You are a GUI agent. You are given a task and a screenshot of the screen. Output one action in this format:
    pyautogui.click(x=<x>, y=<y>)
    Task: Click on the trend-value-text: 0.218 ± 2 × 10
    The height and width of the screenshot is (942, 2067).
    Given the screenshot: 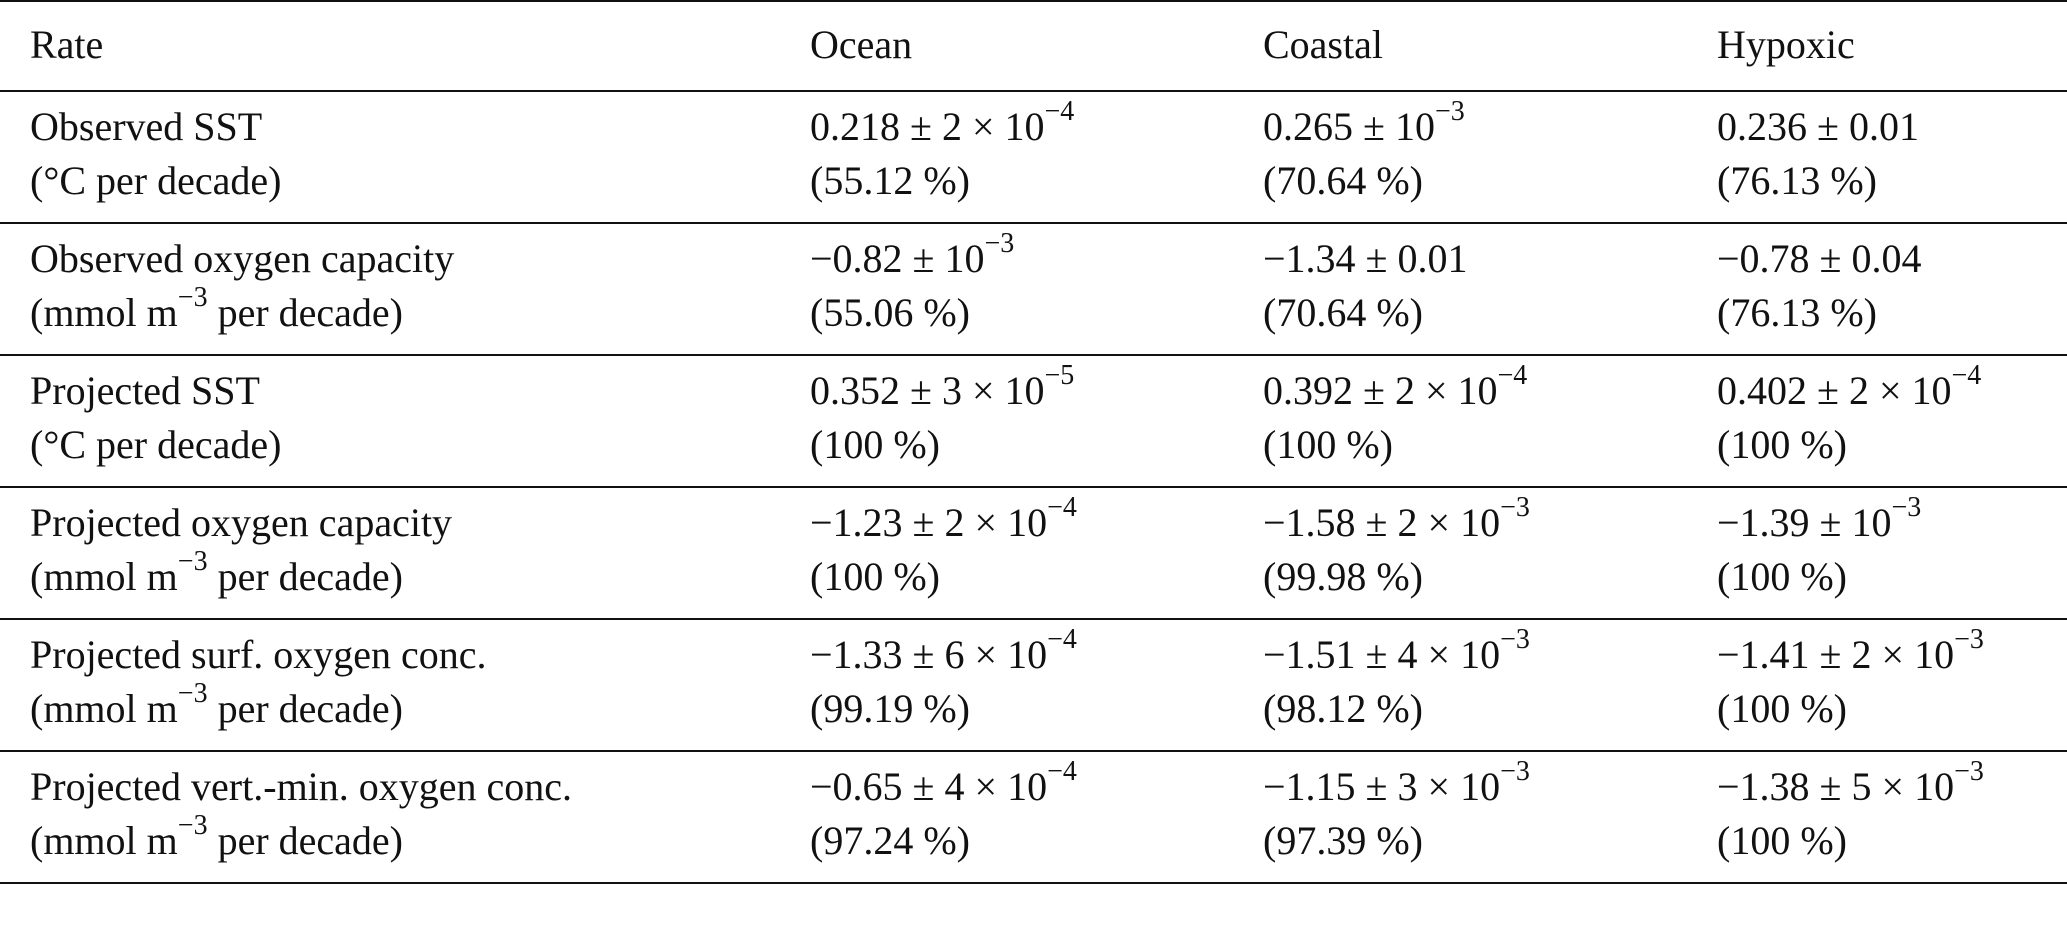 What is the action you would take?
    pyautogui.click(x=927, y=126)
    